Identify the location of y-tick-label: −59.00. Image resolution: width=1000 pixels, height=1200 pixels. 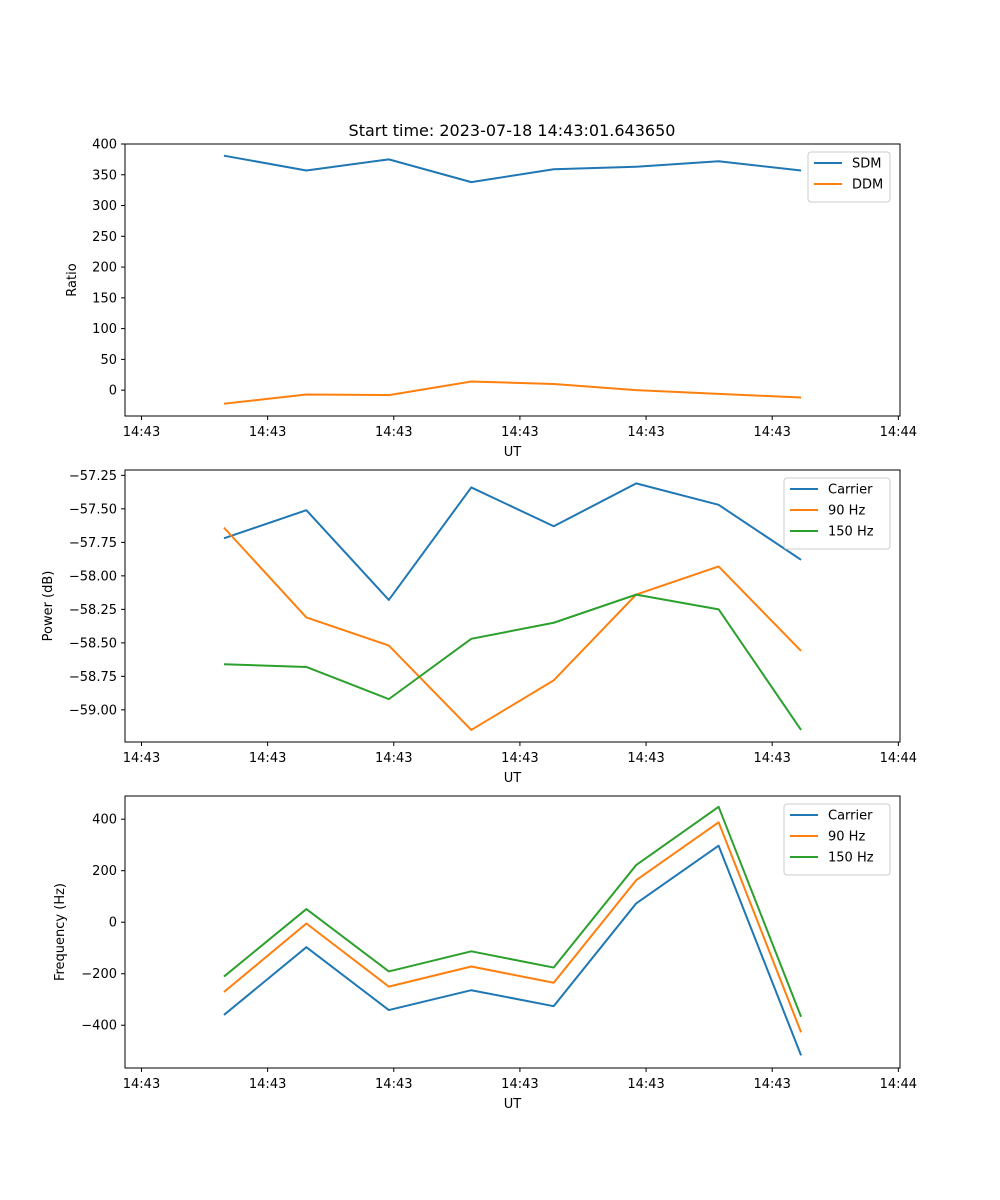
(93, 710).